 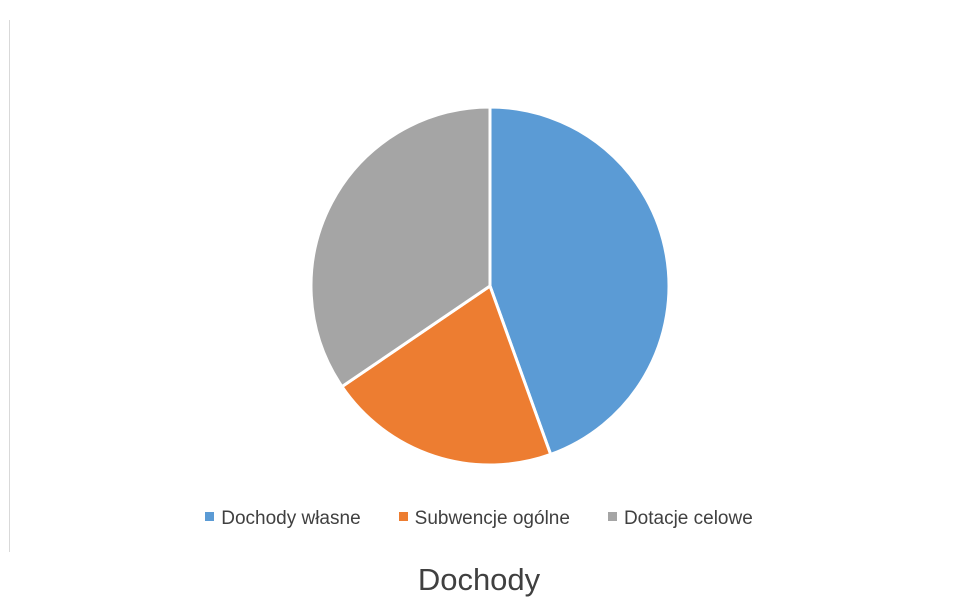 What do you see at coordinates (400, 247) in the screenshot?
I see `pie-slice-dotacje-celowe` at bounding box center [400, 247].